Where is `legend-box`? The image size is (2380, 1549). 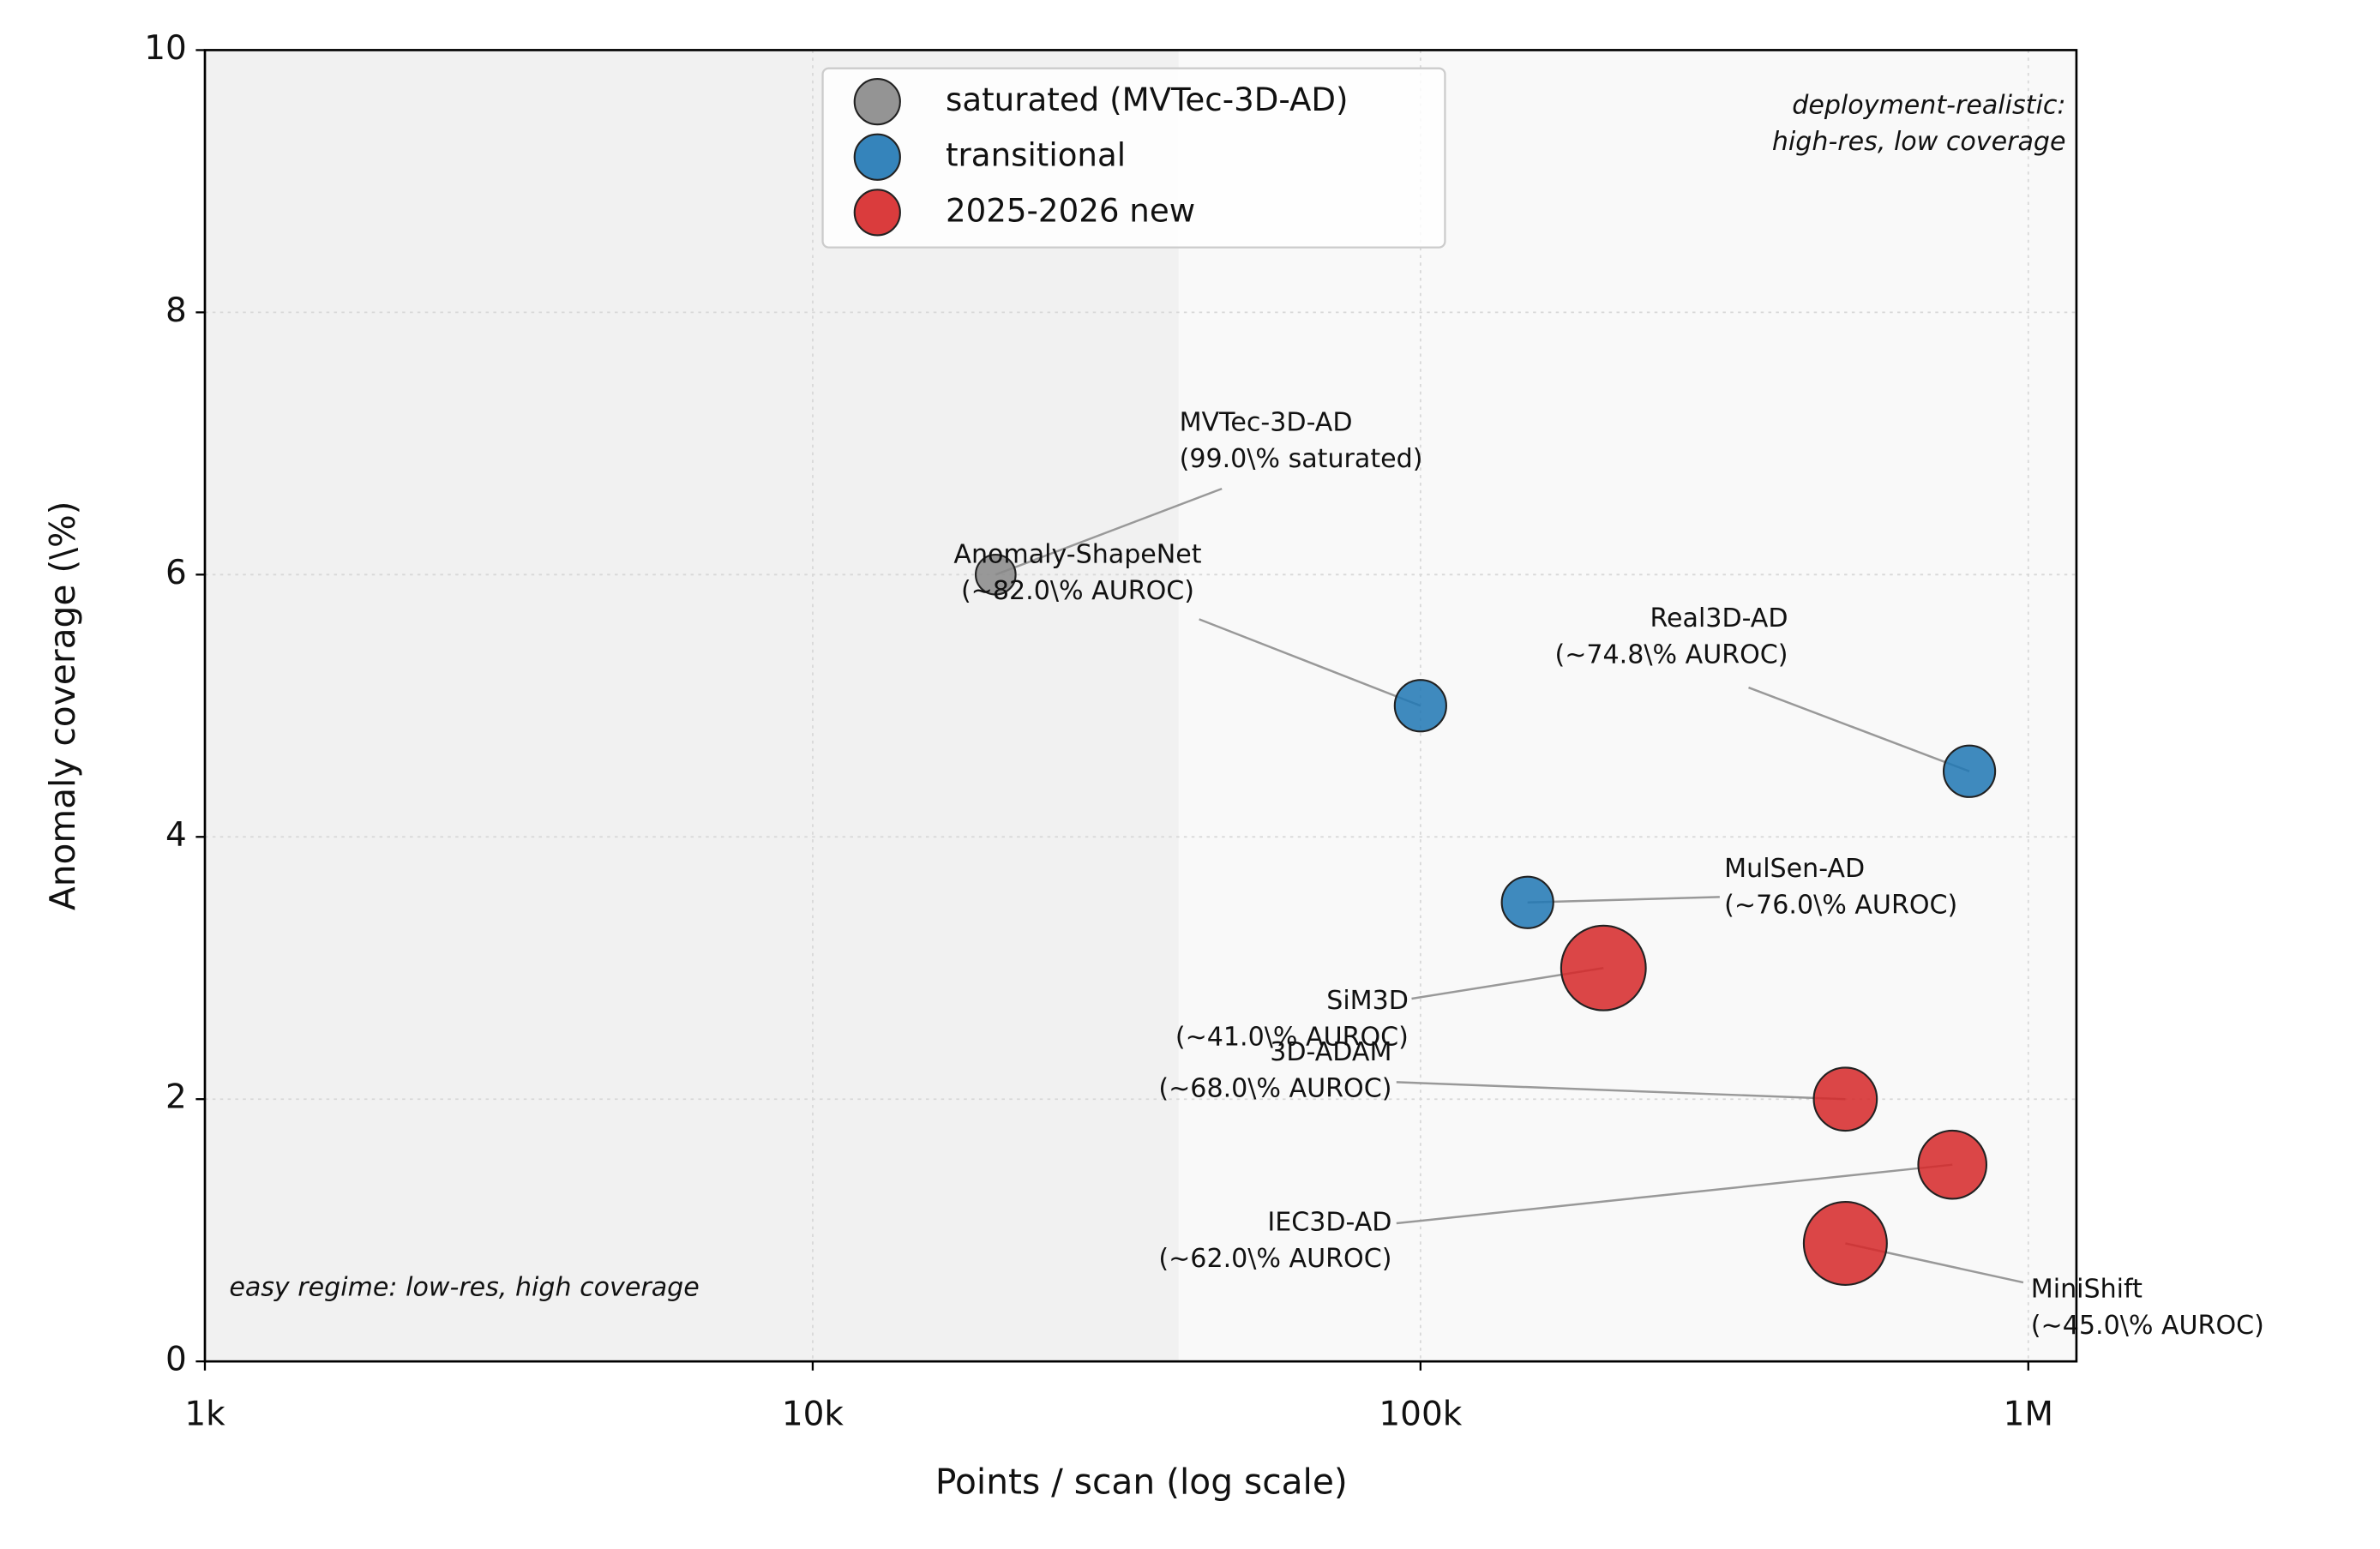
legend-box is located at coordinates (1133, 158).